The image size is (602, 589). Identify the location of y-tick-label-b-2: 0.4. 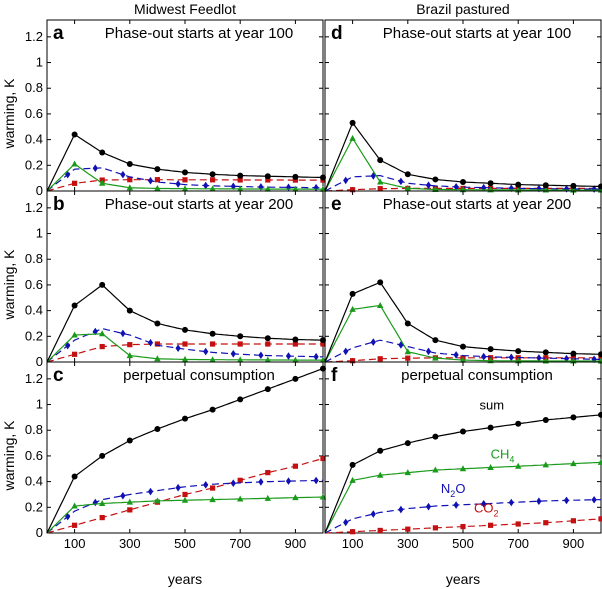
(34, 310).